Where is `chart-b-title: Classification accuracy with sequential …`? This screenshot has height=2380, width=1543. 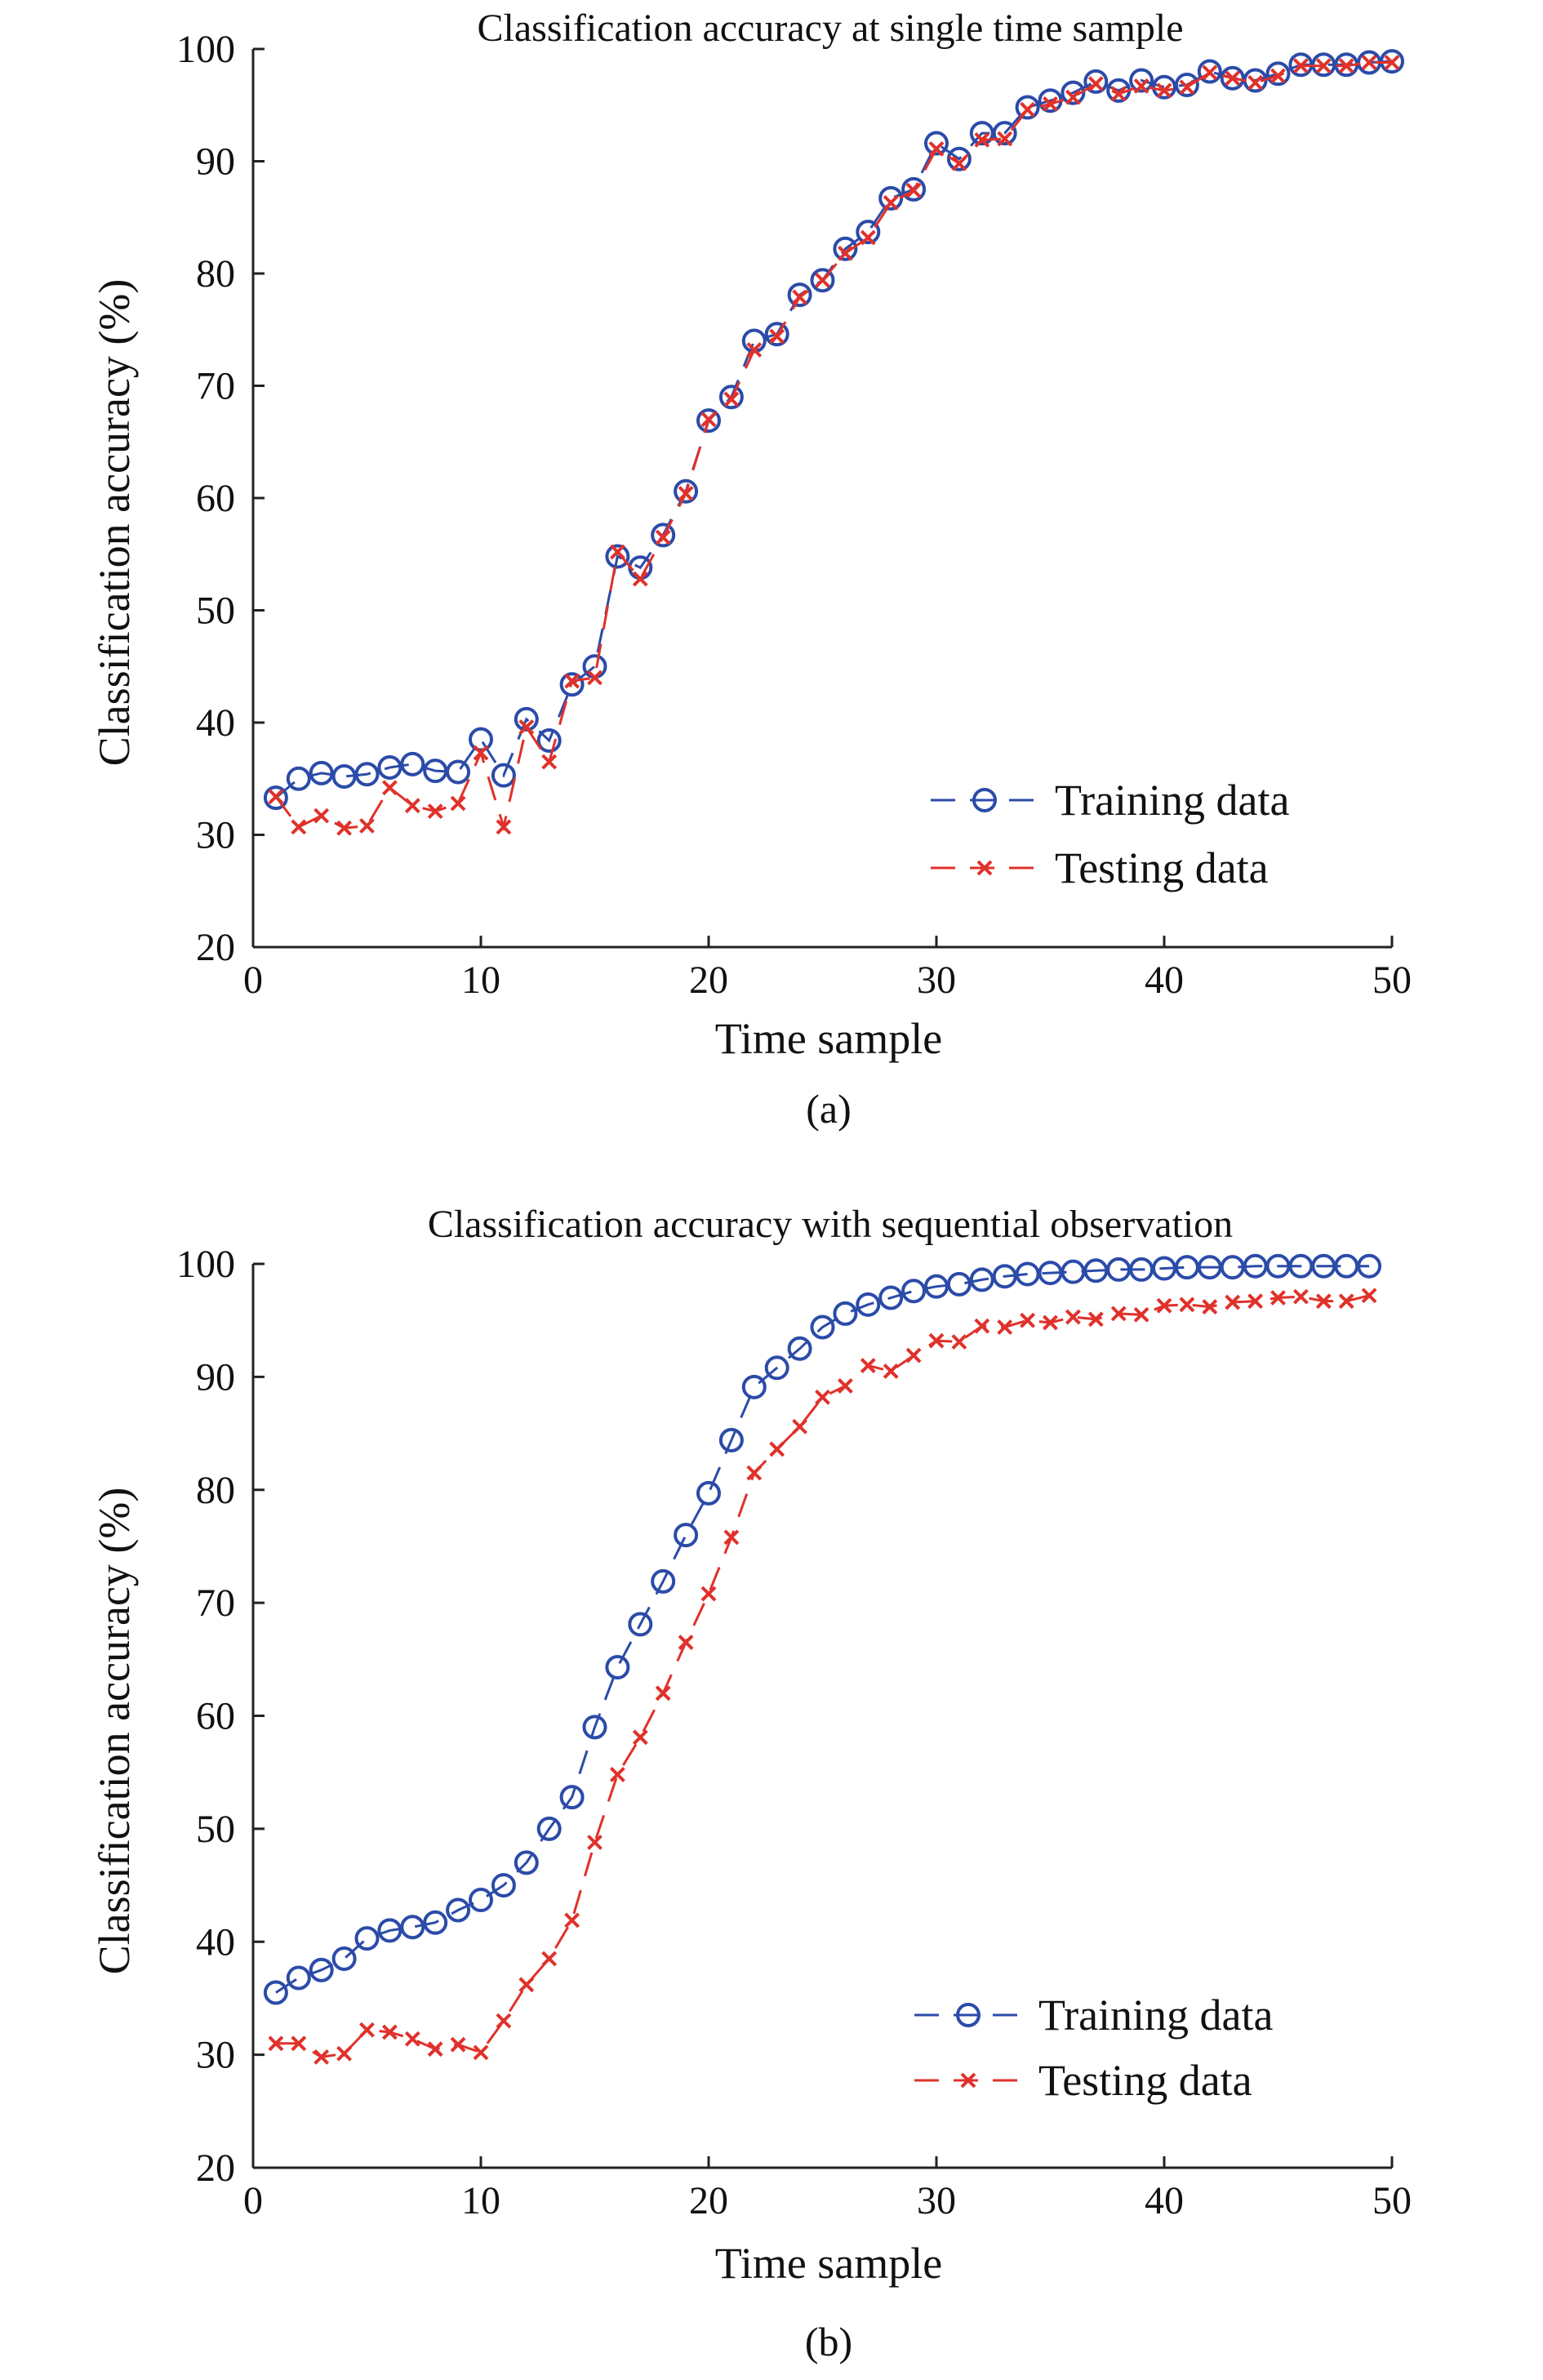
chart-b-title: Classification accuracy with sequential … is located at coordinates (830, 1224).